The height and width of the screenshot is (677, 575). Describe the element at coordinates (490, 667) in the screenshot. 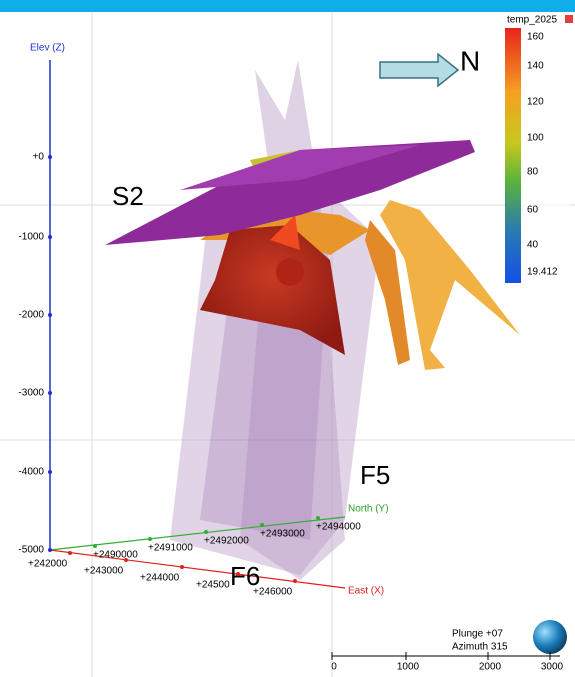

I see `scale-label: 2000` at that location.